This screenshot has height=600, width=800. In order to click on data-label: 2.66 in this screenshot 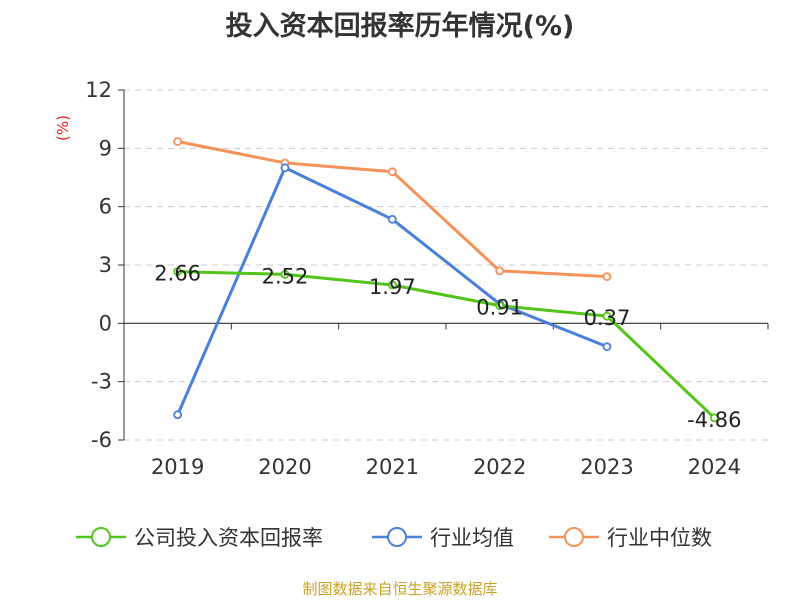, I will do `click(177, 274)`.